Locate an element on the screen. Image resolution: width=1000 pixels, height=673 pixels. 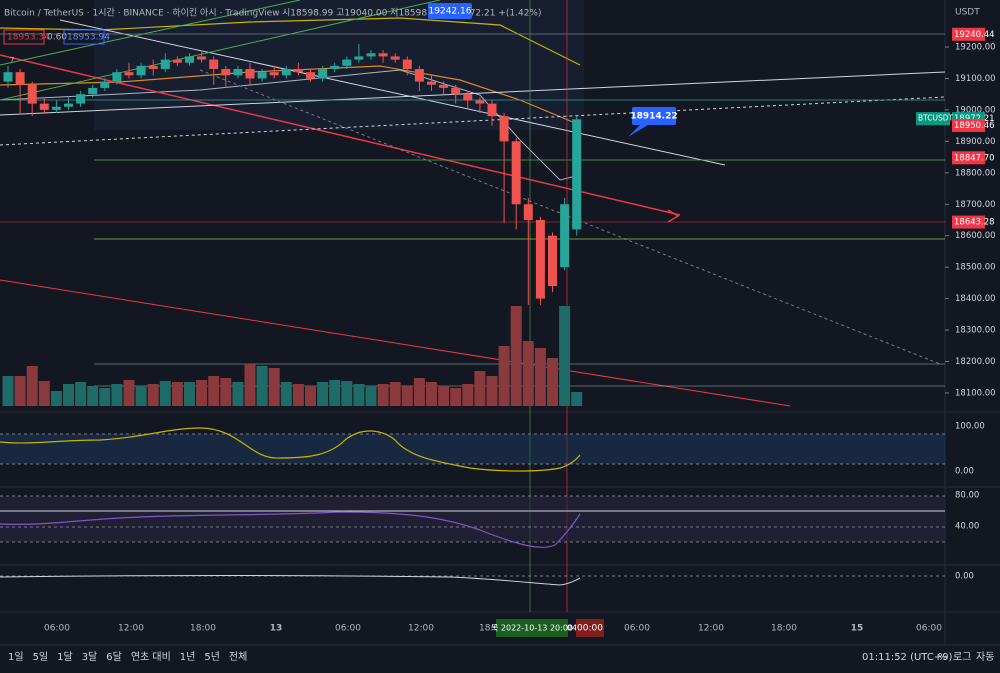
range-button: 3달 is located at coordinates (90, 657).